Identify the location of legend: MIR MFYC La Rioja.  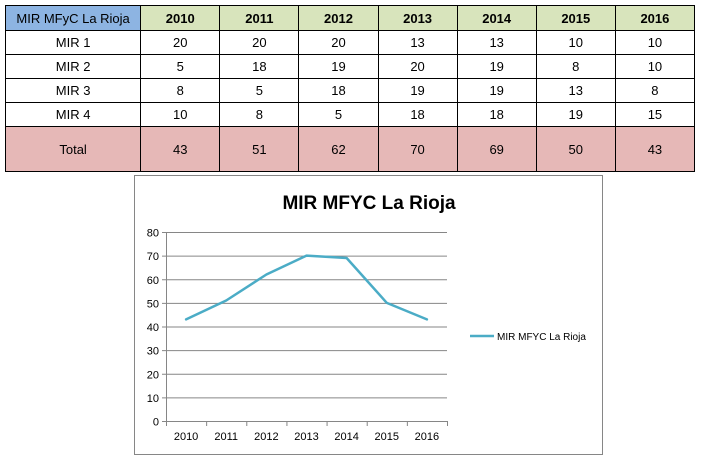
(528, 337).